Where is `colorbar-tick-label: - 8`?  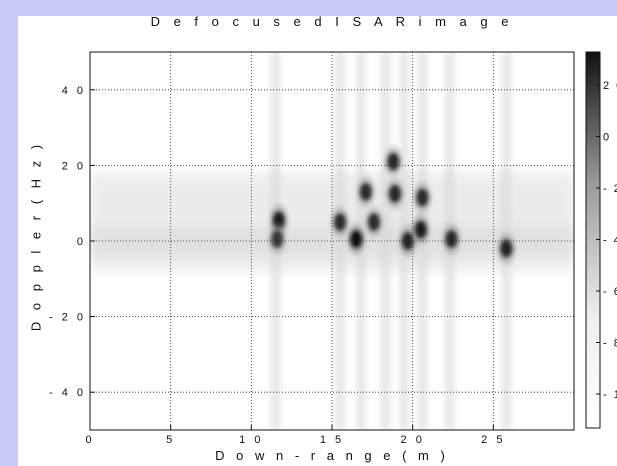 colorbar-tick-label: - 8 is located at coordinates (610, 344).